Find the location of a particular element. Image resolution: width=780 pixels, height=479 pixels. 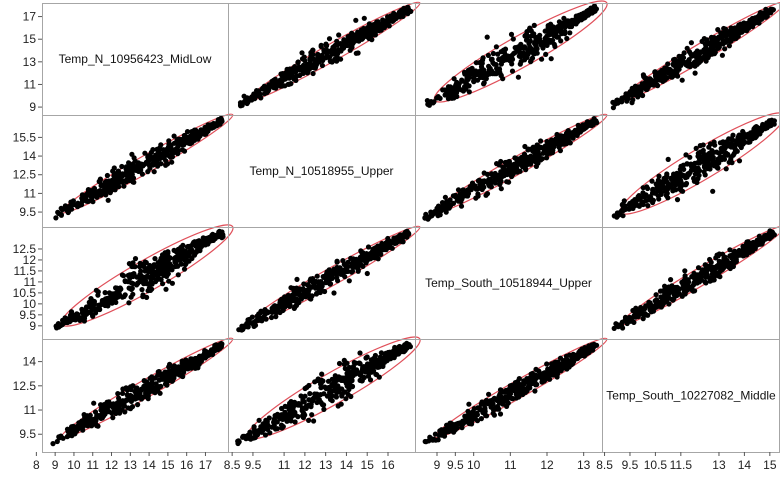

points-temp-south-10518944-upper-vs-temp-n-10518955-upper is located at coordinates (324, 280).